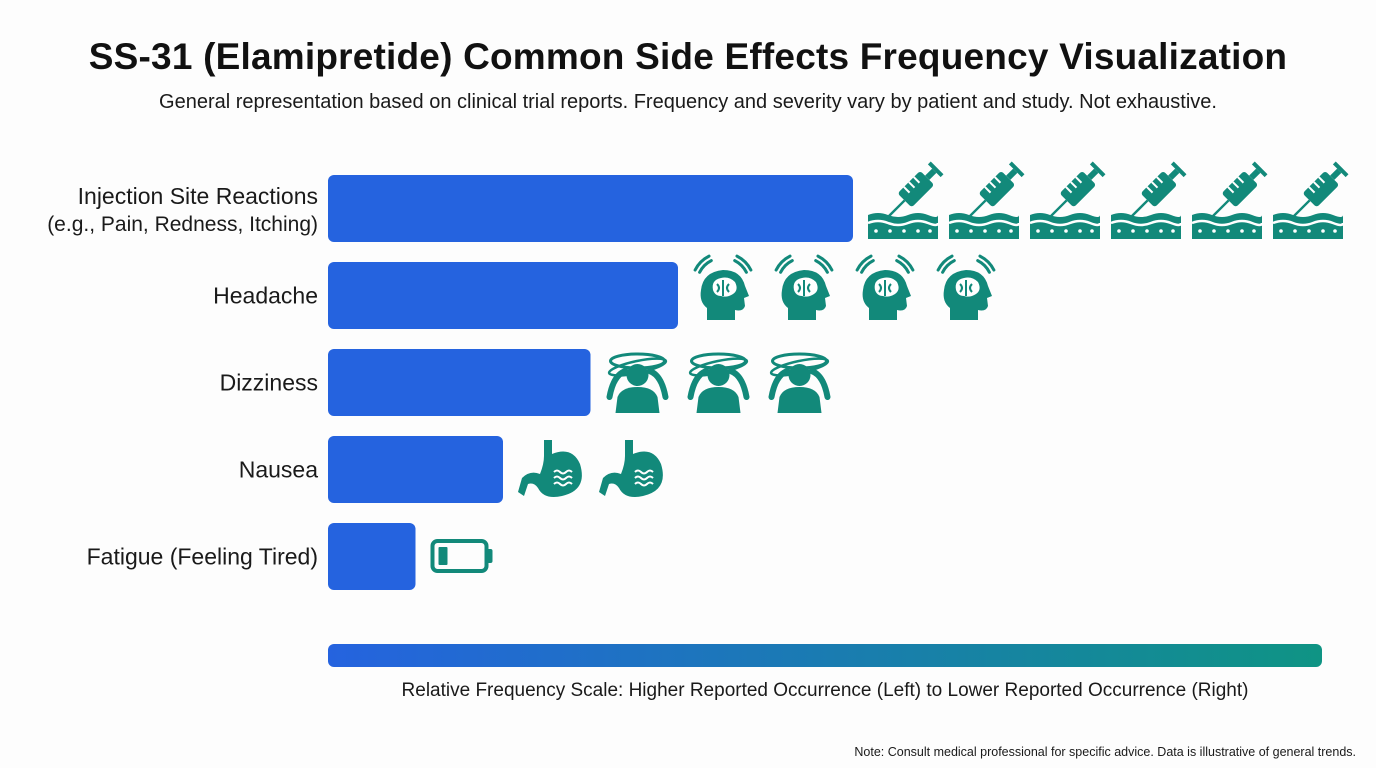  I want to click on bar-row: Dizziness, so click(525, 382).